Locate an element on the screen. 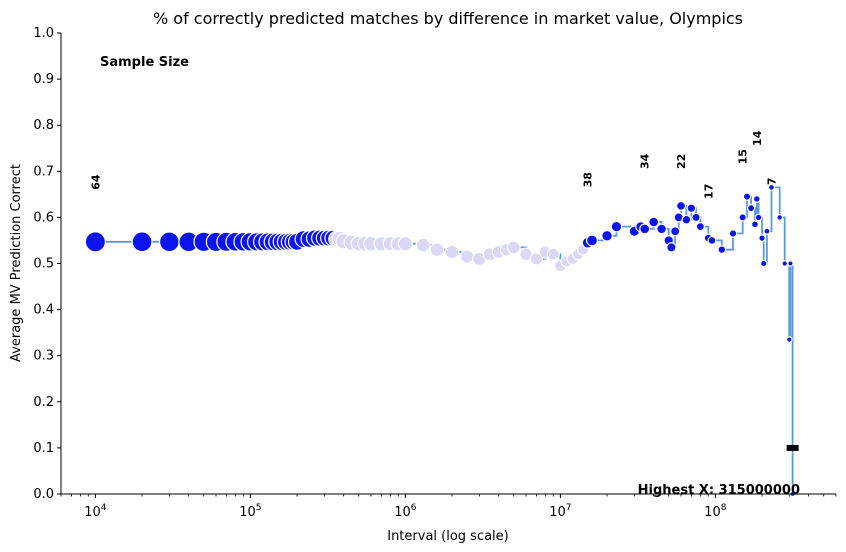 This screenshot has width=846, height=552. sample-size-header: Sample Size is located at coordinates (144, 62).